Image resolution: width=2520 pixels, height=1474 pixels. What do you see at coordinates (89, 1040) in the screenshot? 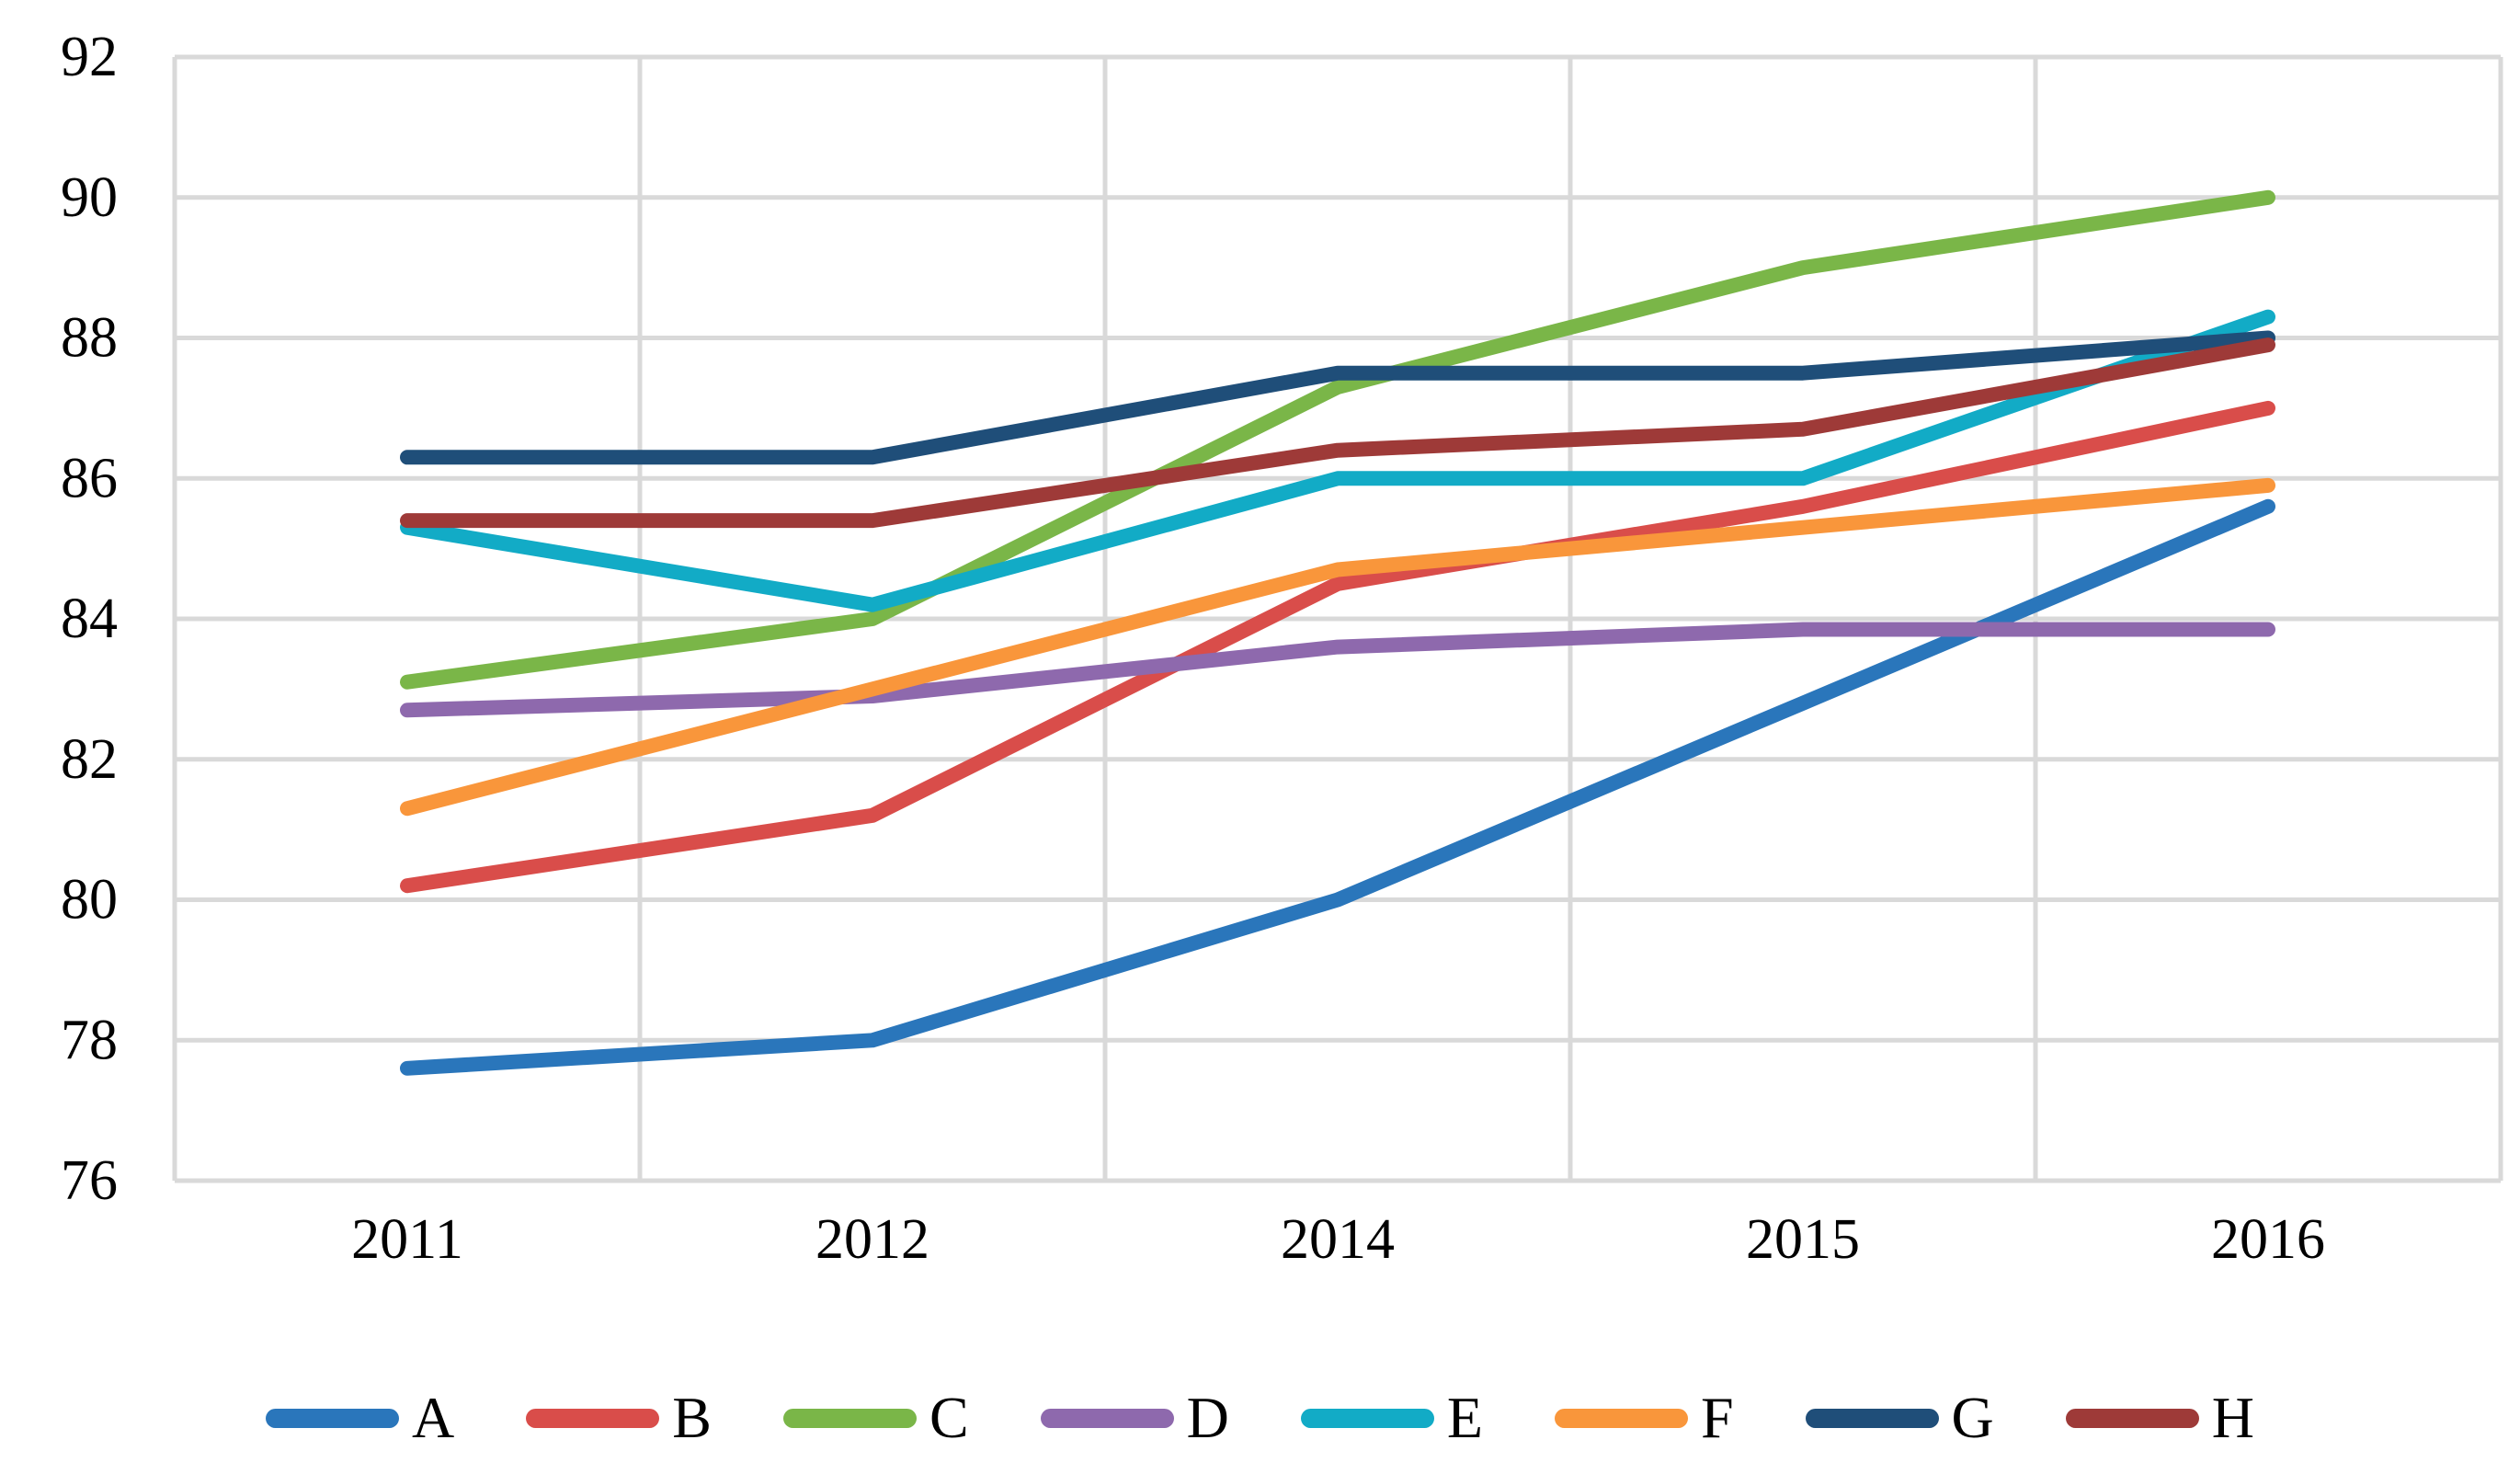
I see `y-tick-label-78: 78` at bounding box center [89, 1040].